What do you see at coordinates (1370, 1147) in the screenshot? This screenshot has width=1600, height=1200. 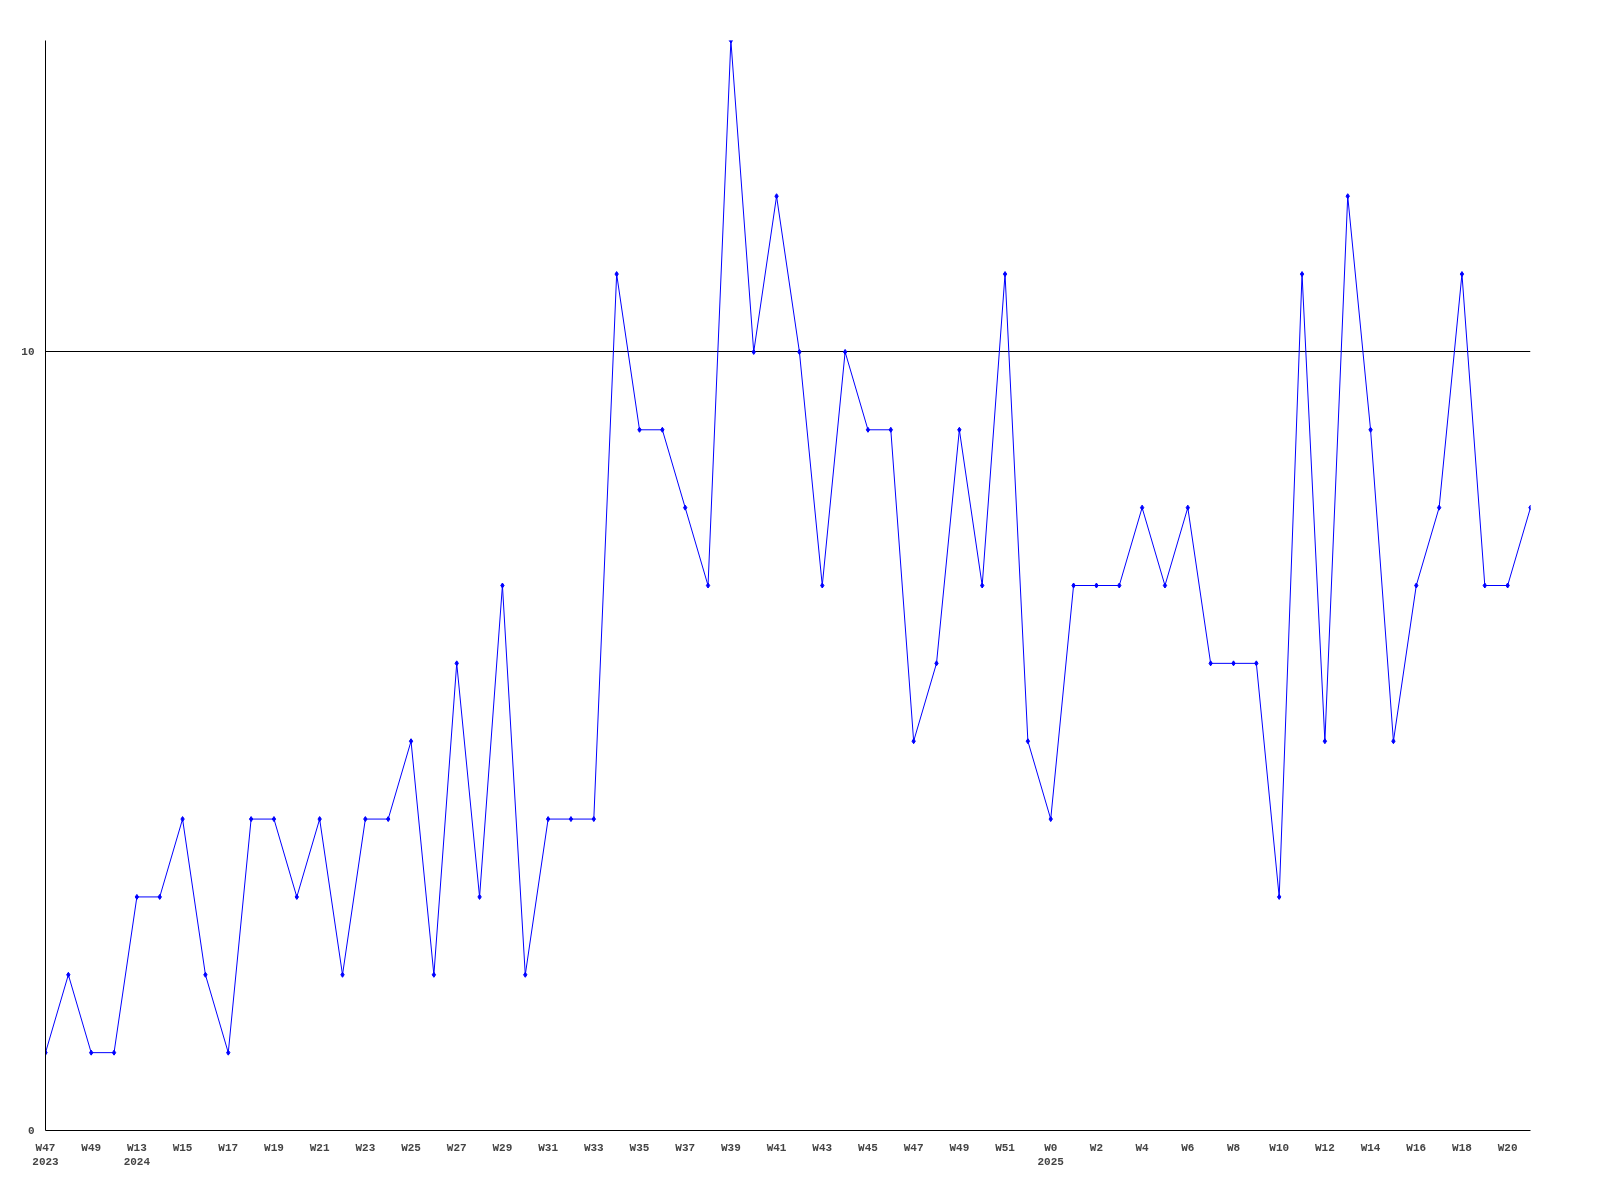 I see `x-tick-label: W14` at bounding box center [1370, 1147].